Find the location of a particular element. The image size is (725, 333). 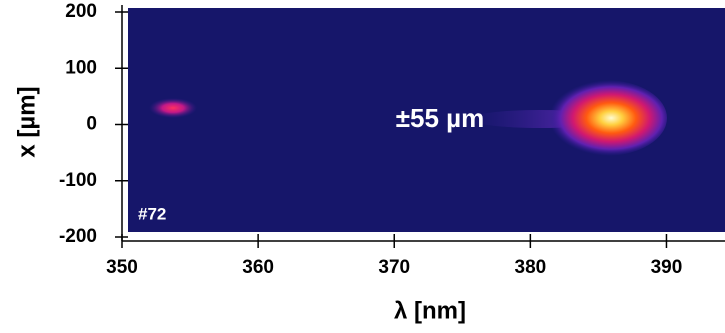

y-tick-label: -200 is located at coordinates (78, 236).